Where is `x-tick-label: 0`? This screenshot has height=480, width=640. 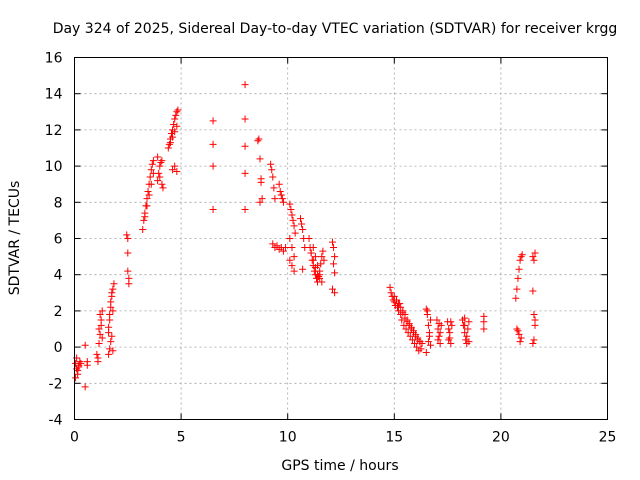 x-tick-label: 0 is located at coordinates (74, 438).